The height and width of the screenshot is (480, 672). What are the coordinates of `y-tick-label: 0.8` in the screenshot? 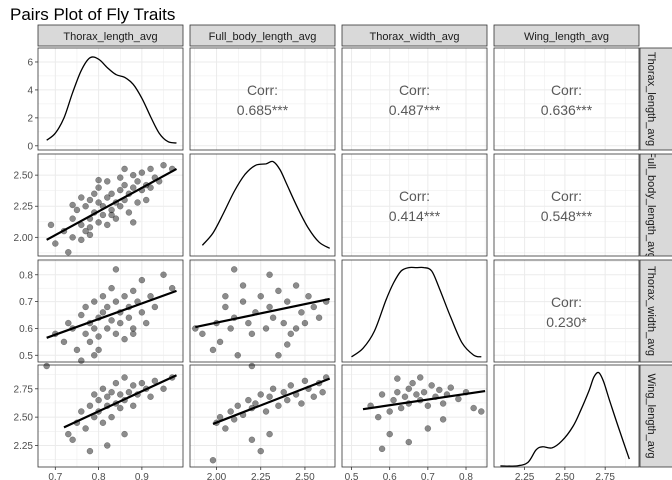 It's located at (26, 275).